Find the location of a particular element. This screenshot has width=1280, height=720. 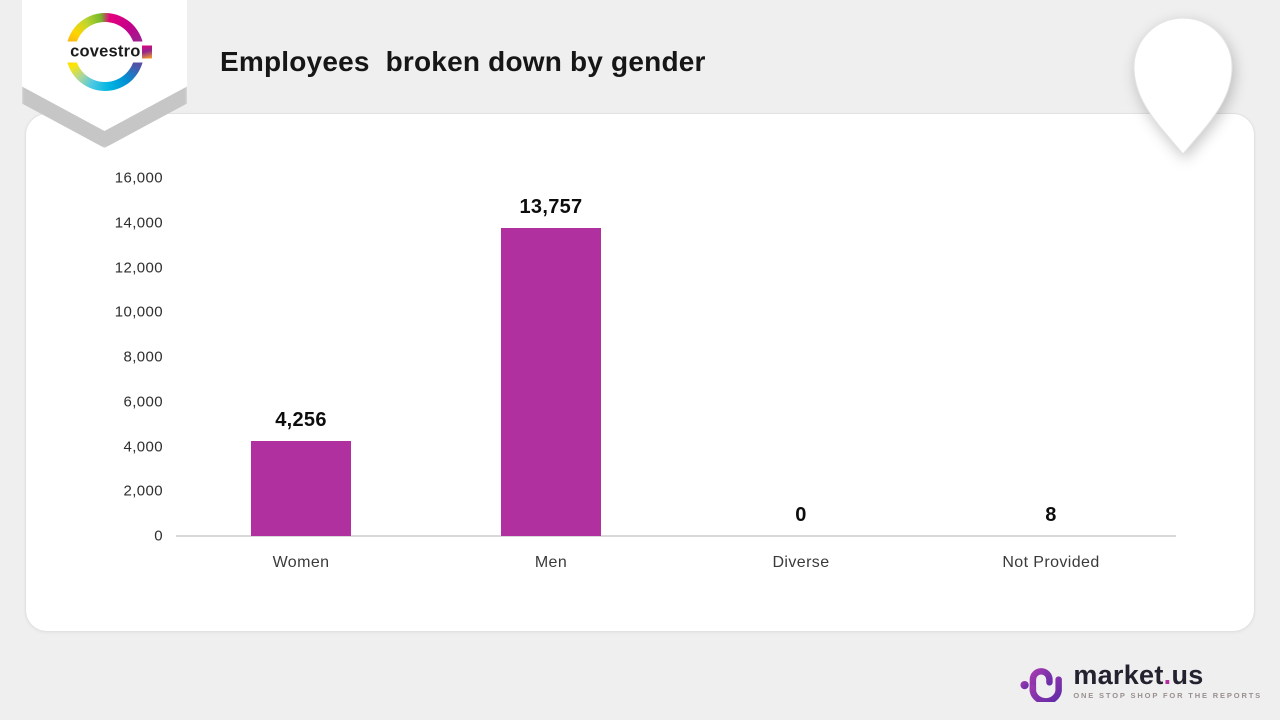

marketus-tagline: ONE STOP SHOP FOR THE REPORTS is located at coordinates (1167, 695).